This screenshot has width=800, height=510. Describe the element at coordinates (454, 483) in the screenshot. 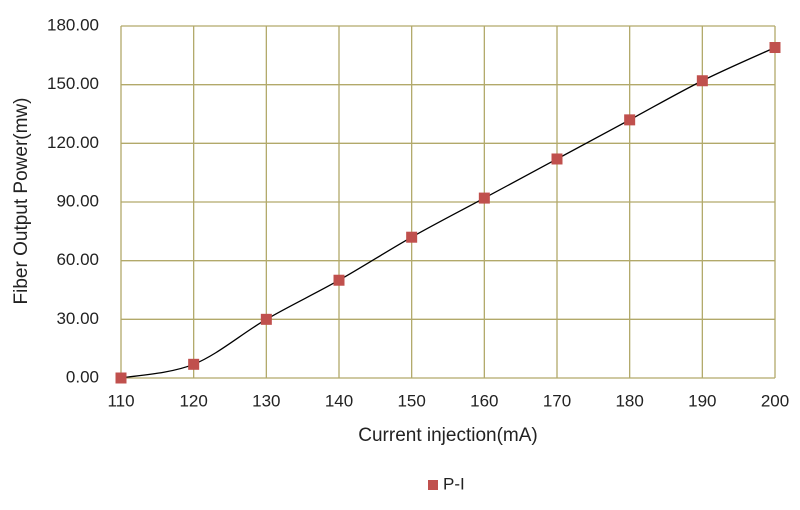

I see `legend-label: P-I` at that location.